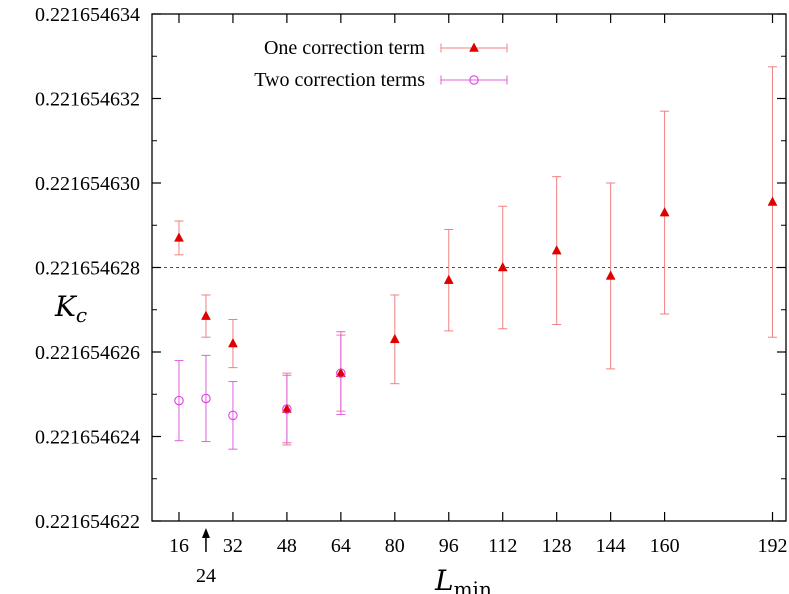 The image size is (789, 594). I want to click on y-axis-title: Kc, so click(70, 308).